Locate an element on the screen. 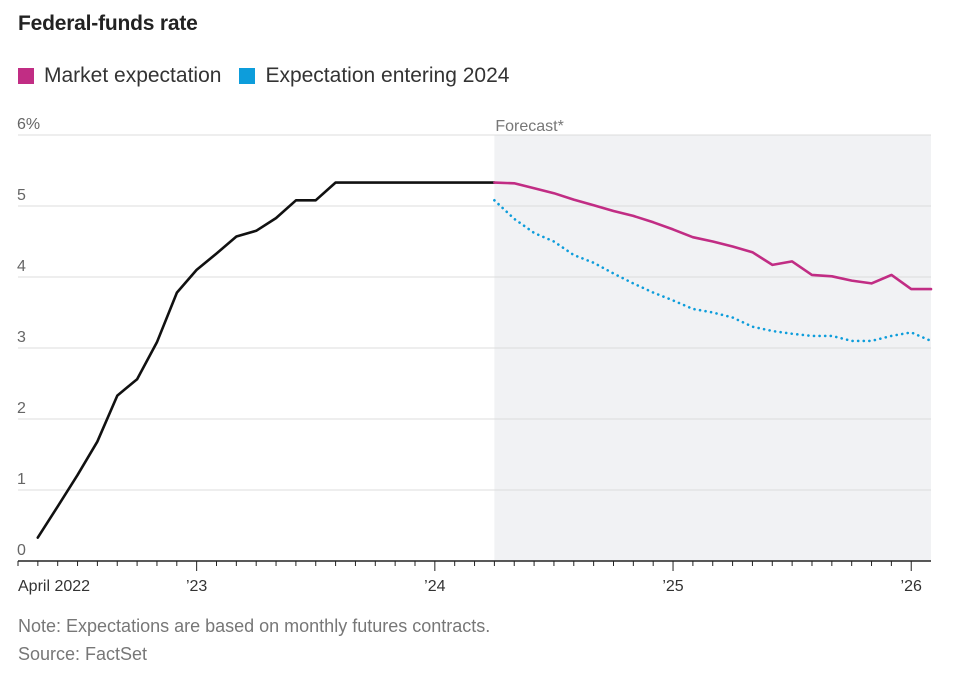 This screenshot has height=681, width=960. source-note: Source: FactSet is located at coordinates (83, 654).